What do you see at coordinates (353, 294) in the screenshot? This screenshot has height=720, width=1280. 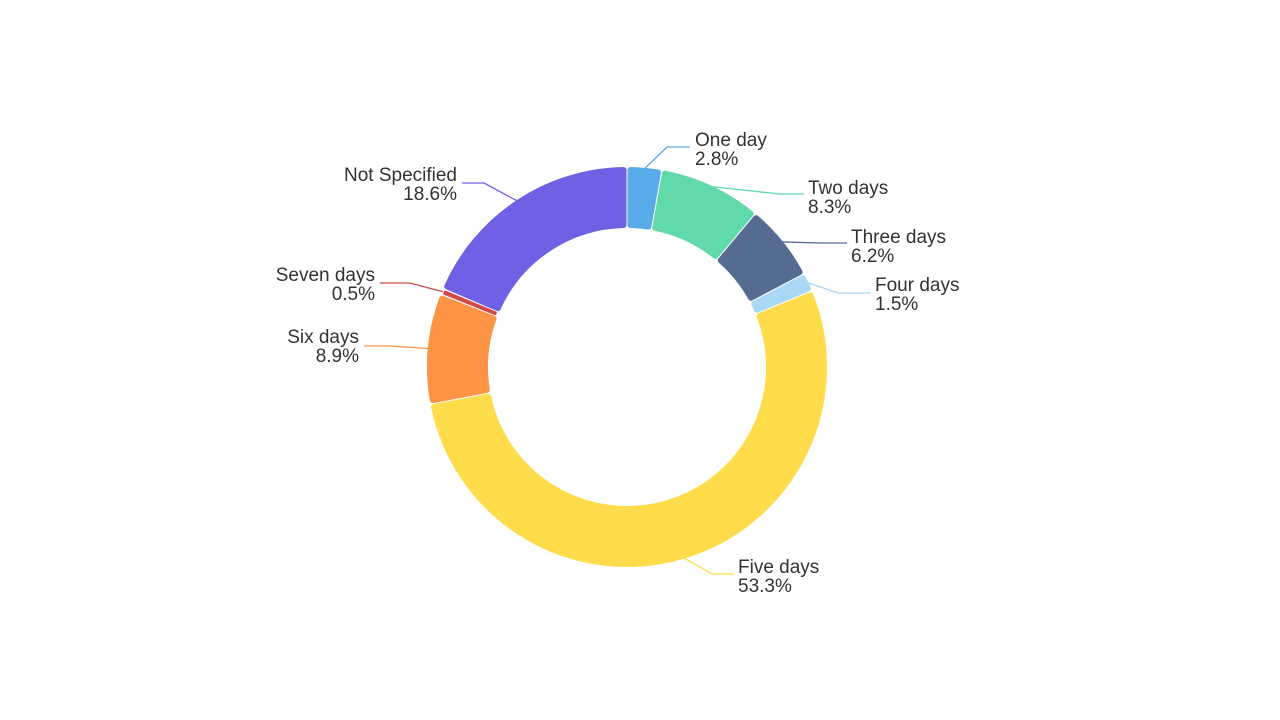 I see `slice-percent-label: 0.5%` at bounding box center [353, 294].